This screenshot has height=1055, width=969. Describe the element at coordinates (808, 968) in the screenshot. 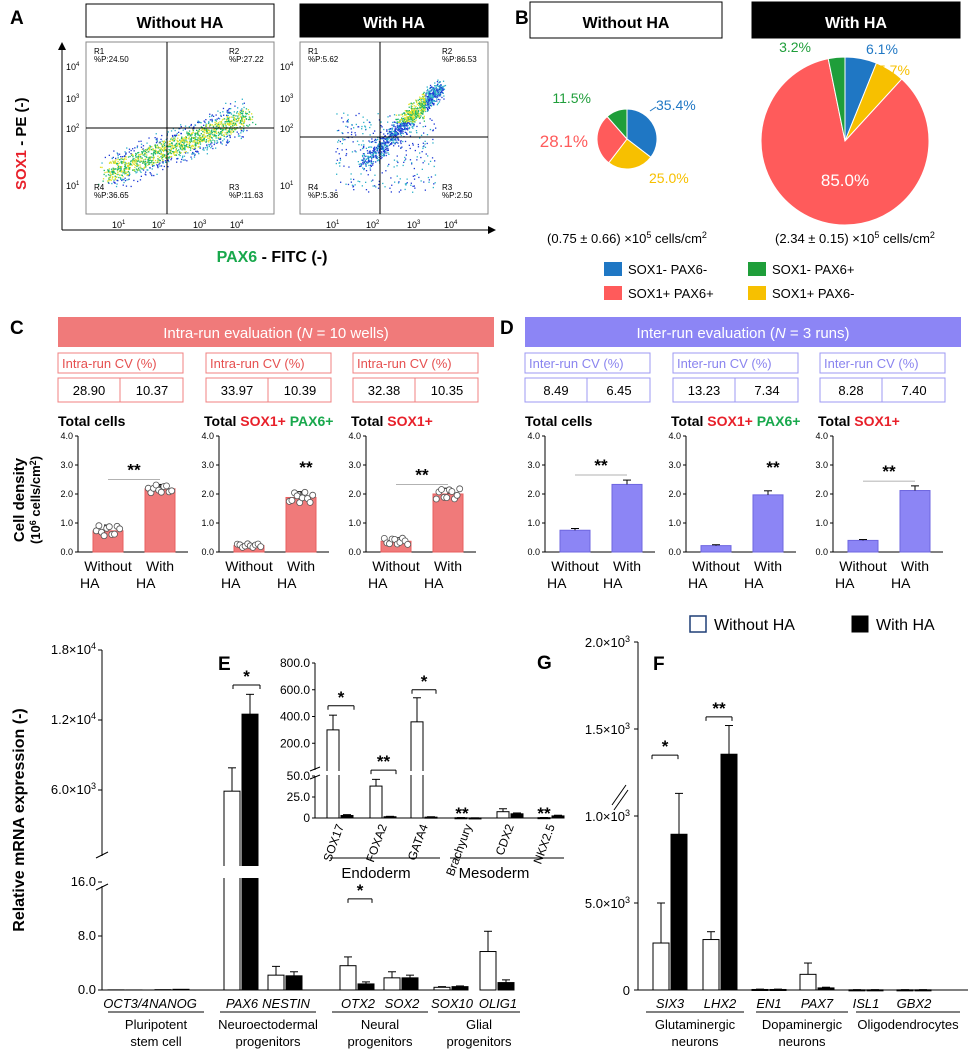

I see `error-bar` at that location.